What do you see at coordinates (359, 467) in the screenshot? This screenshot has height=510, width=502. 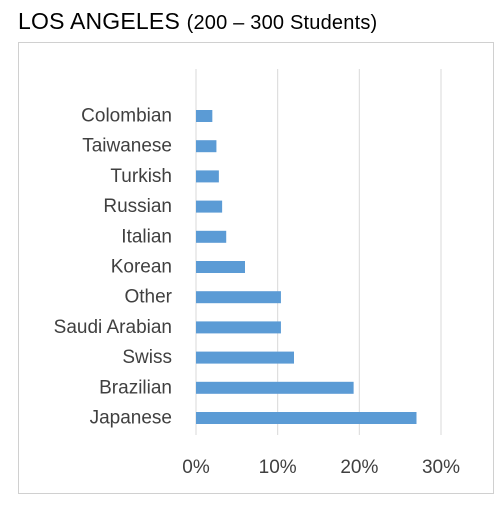 I see `x-tick-label: 20%` at bounding box center [359, 467].